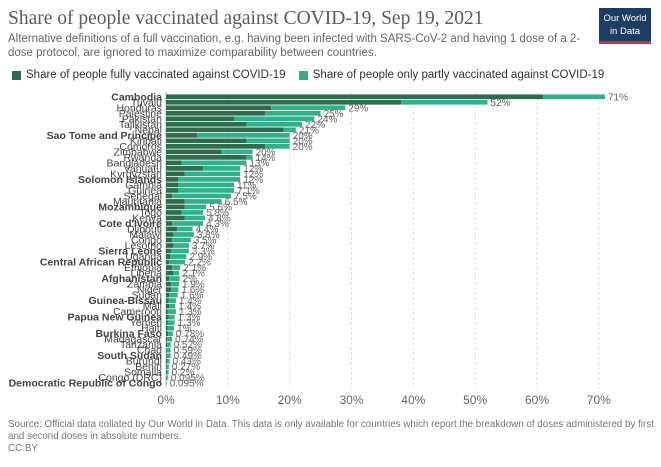 The width and height of the screenshot is (661, 467). Describe the element at coordinates (475, 400) in the screenshot. I see `x-tick-label: 50%` at that location.